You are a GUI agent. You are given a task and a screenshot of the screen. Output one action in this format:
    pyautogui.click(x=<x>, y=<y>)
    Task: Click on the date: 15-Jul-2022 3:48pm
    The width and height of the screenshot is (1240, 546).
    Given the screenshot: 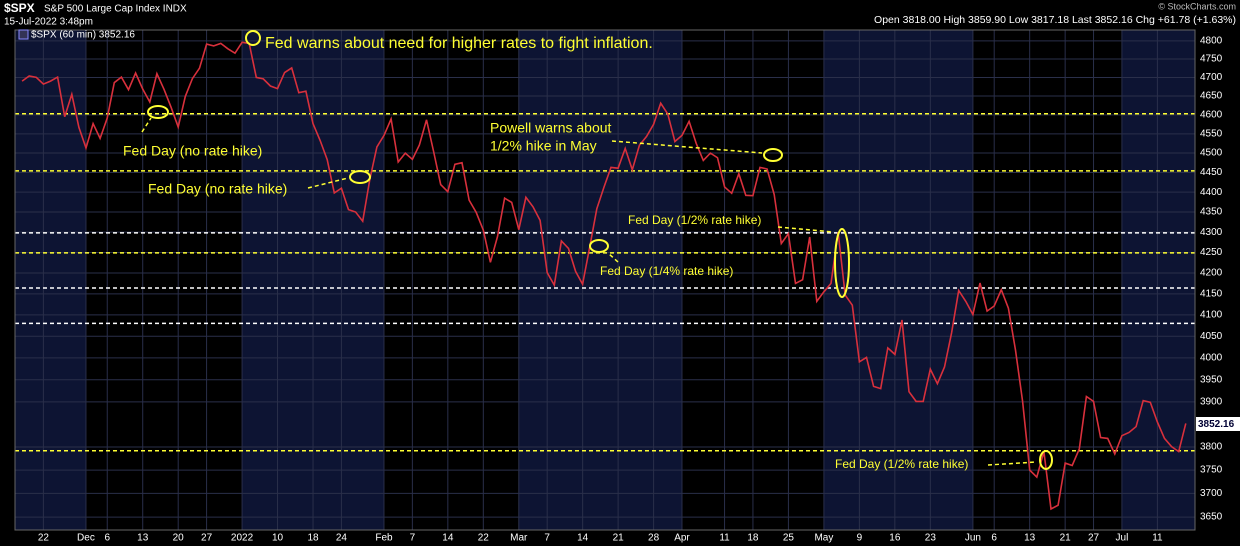 What is the action you would take?
    pyautogui.click(x=48, y=22)
    